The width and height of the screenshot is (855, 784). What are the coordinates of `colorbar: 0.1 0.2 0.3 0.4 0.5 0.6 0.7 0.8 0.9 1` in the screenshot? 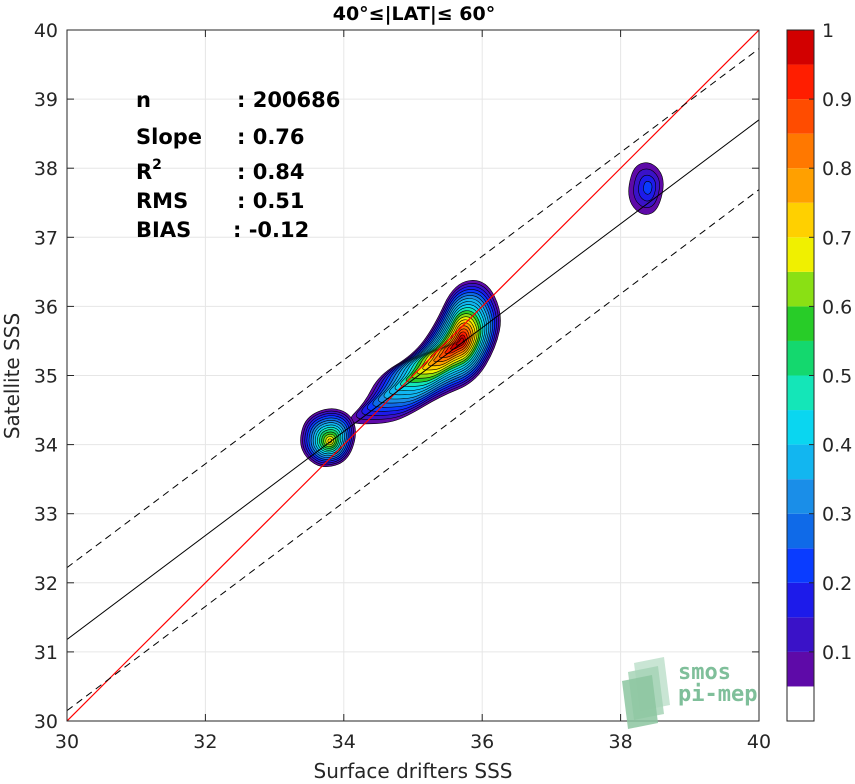 It's located at (819, 371).